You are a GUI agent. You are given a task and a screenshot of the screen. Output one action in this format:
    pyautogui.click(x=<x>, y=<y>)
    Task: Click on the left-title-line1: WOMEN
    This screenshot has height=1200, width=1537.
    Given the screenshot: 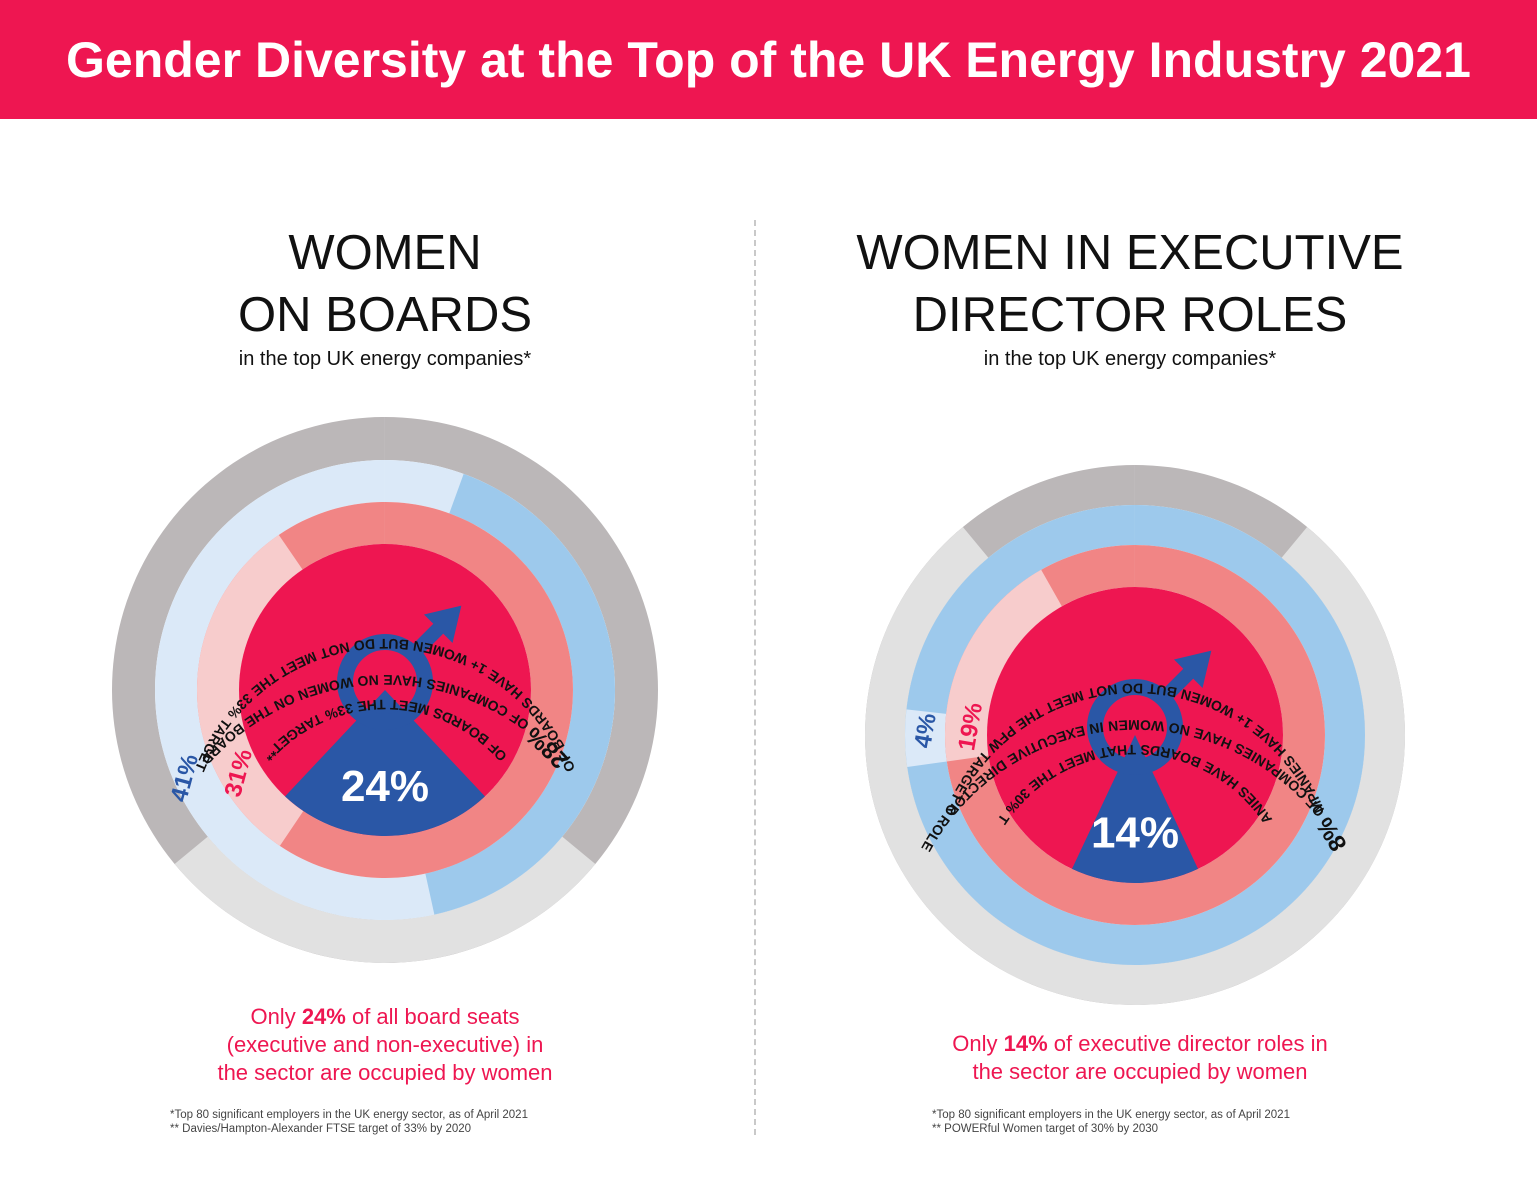 What is the action you would take?
    pyautogui.click(x=385, y=253)
    